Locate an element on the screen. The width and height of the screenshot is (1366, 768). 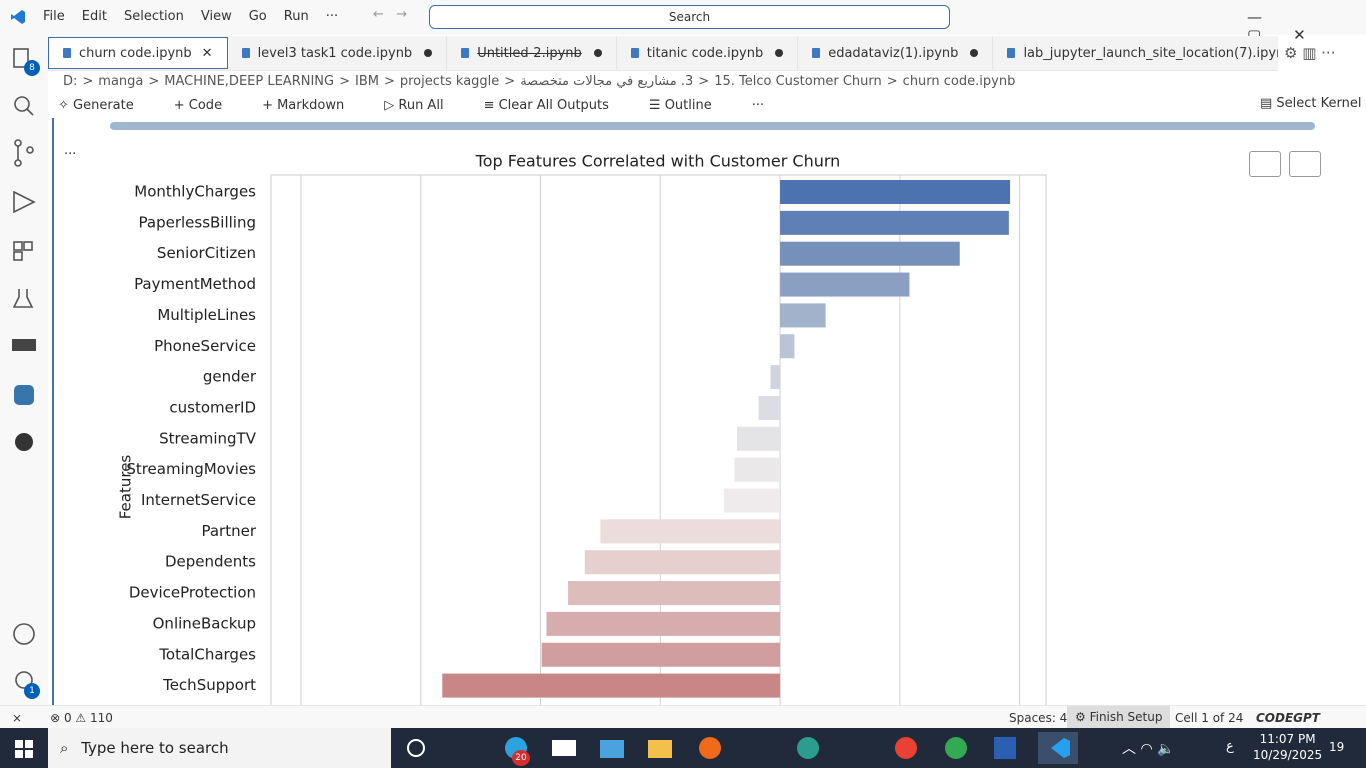
y-tick-label: StreamingMovies is located at coordinates (191, 469).